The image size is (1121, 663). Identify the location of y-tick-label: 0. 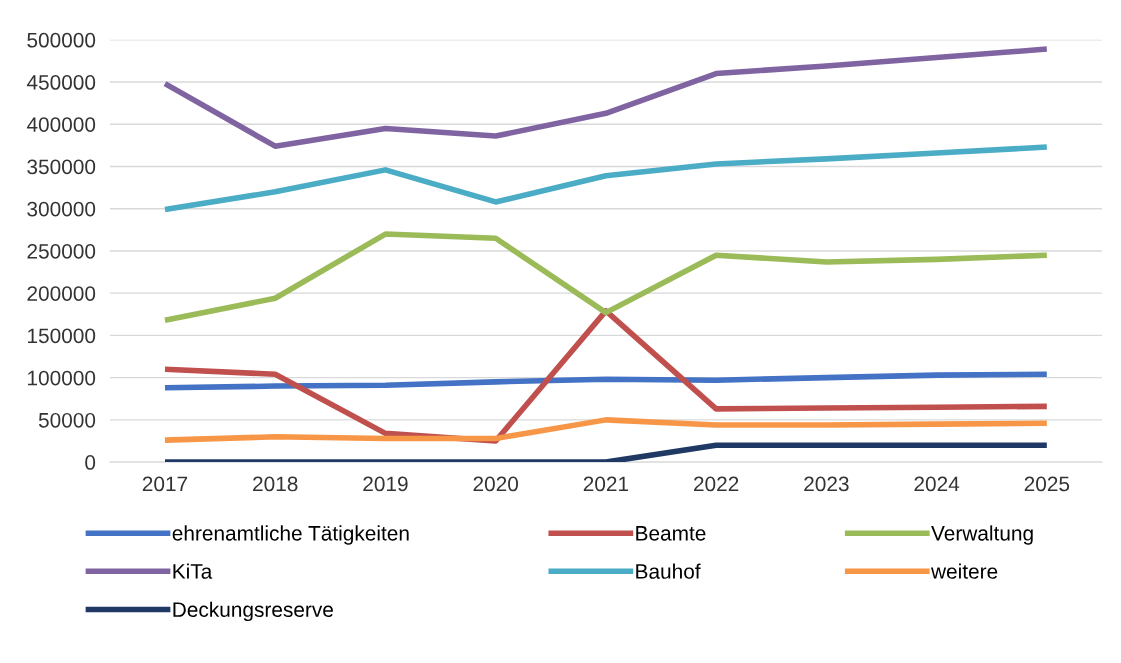
(90, 462).